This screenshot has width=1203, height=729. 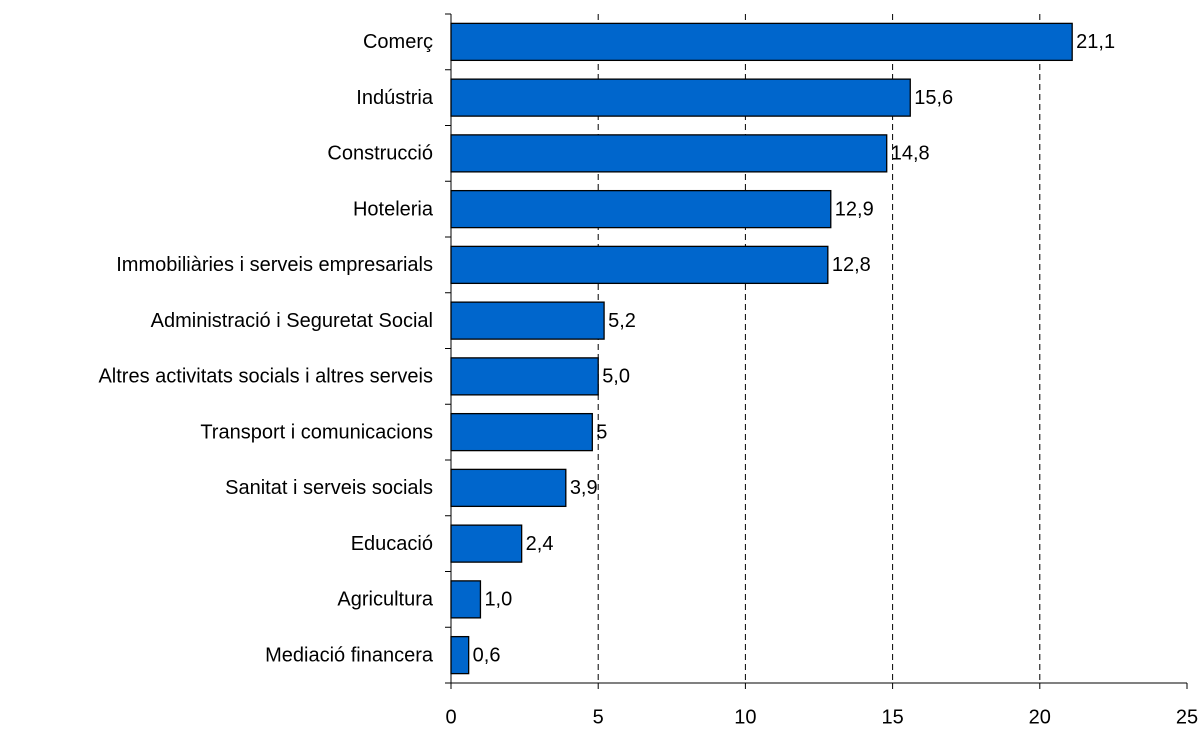 I want to click on value-label: 2,4, so click(x=540, y=544).